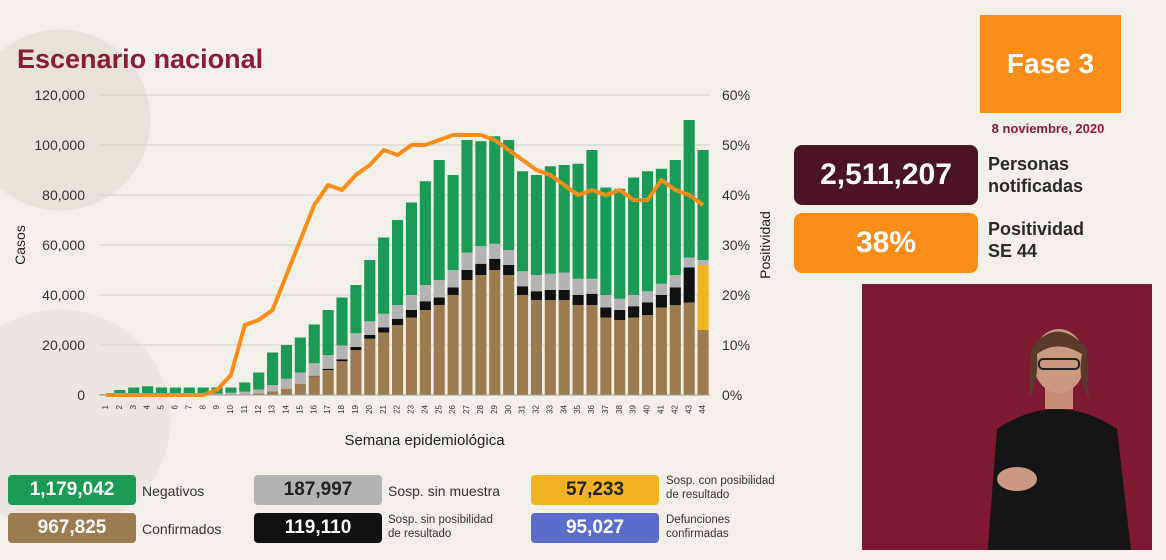  I want to click on x-tick-label: 5, so click(161, 406).